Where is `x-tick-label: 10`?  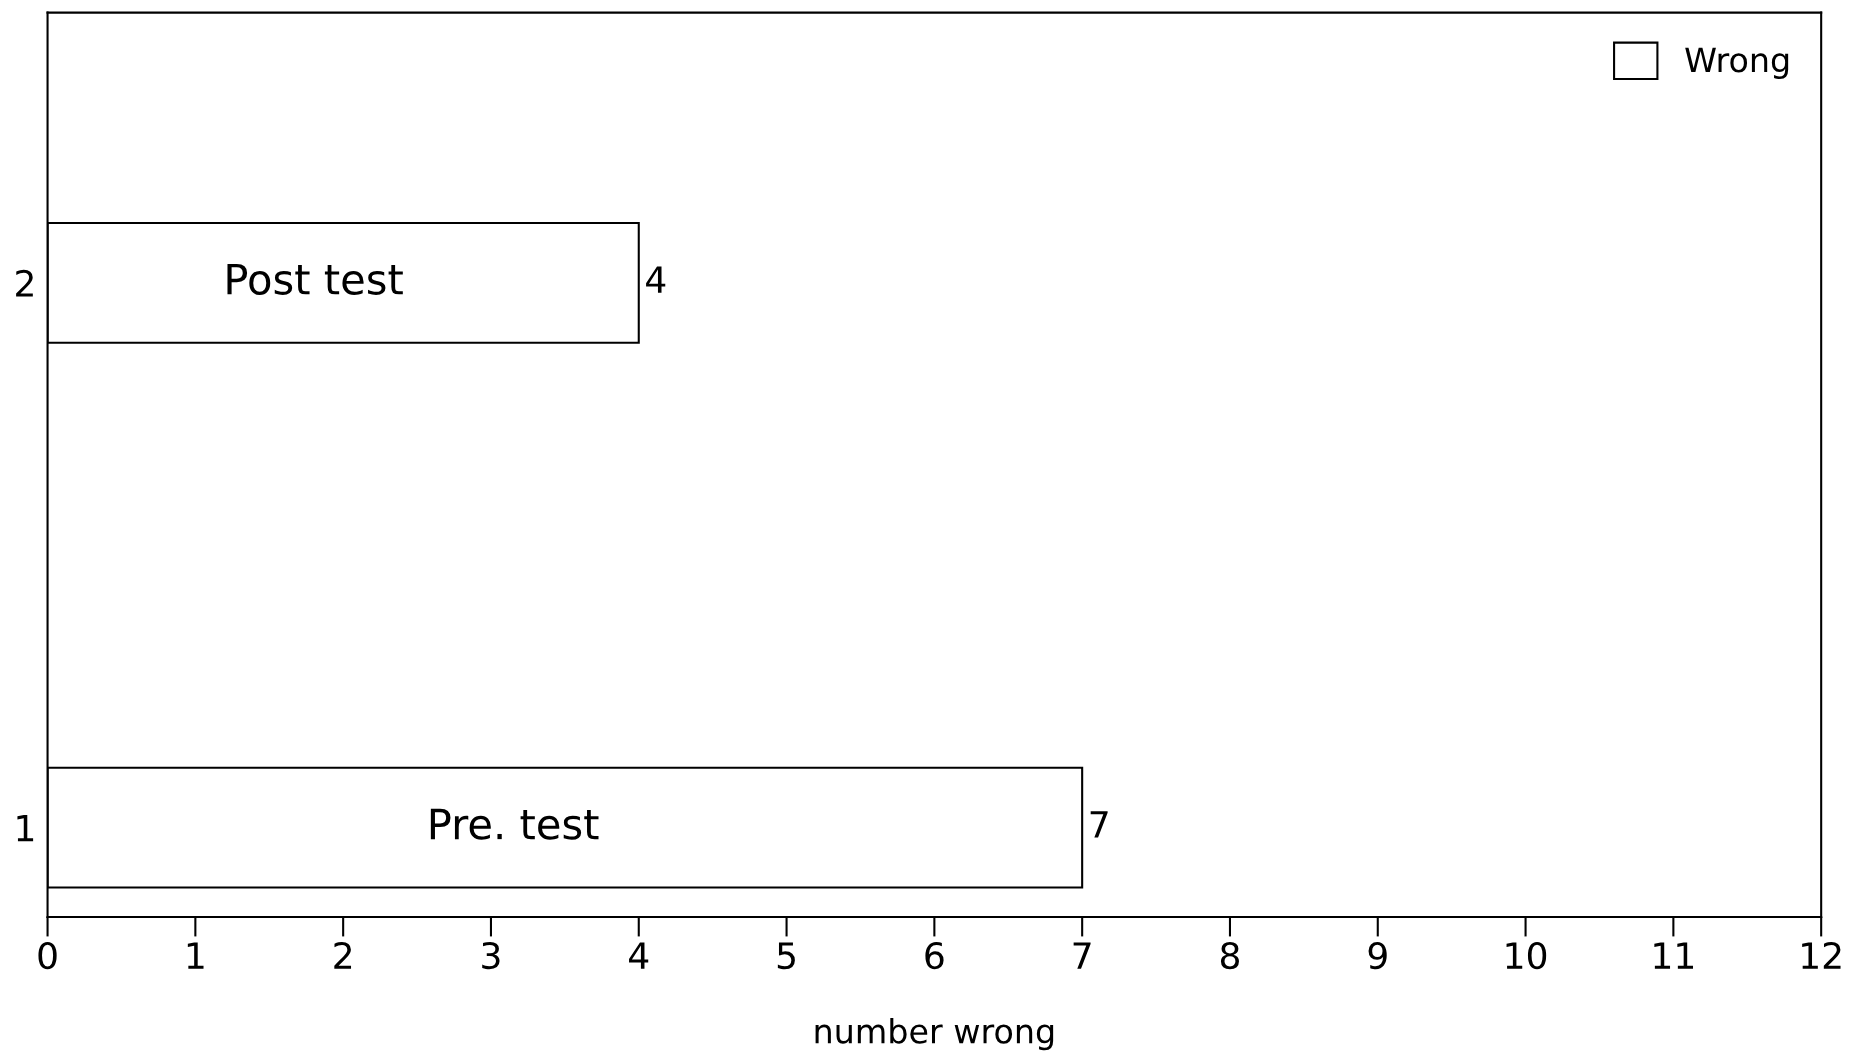
x-tick-label: 10 is located at coordinates (1526, 955).